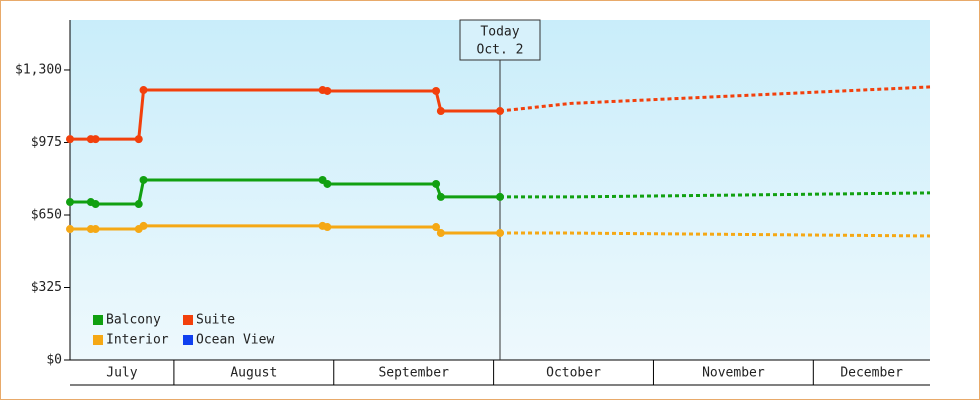  Describe the element at coordinates (235, 340) in the screenshot. I see `legend-label: Ocean View` at that location.